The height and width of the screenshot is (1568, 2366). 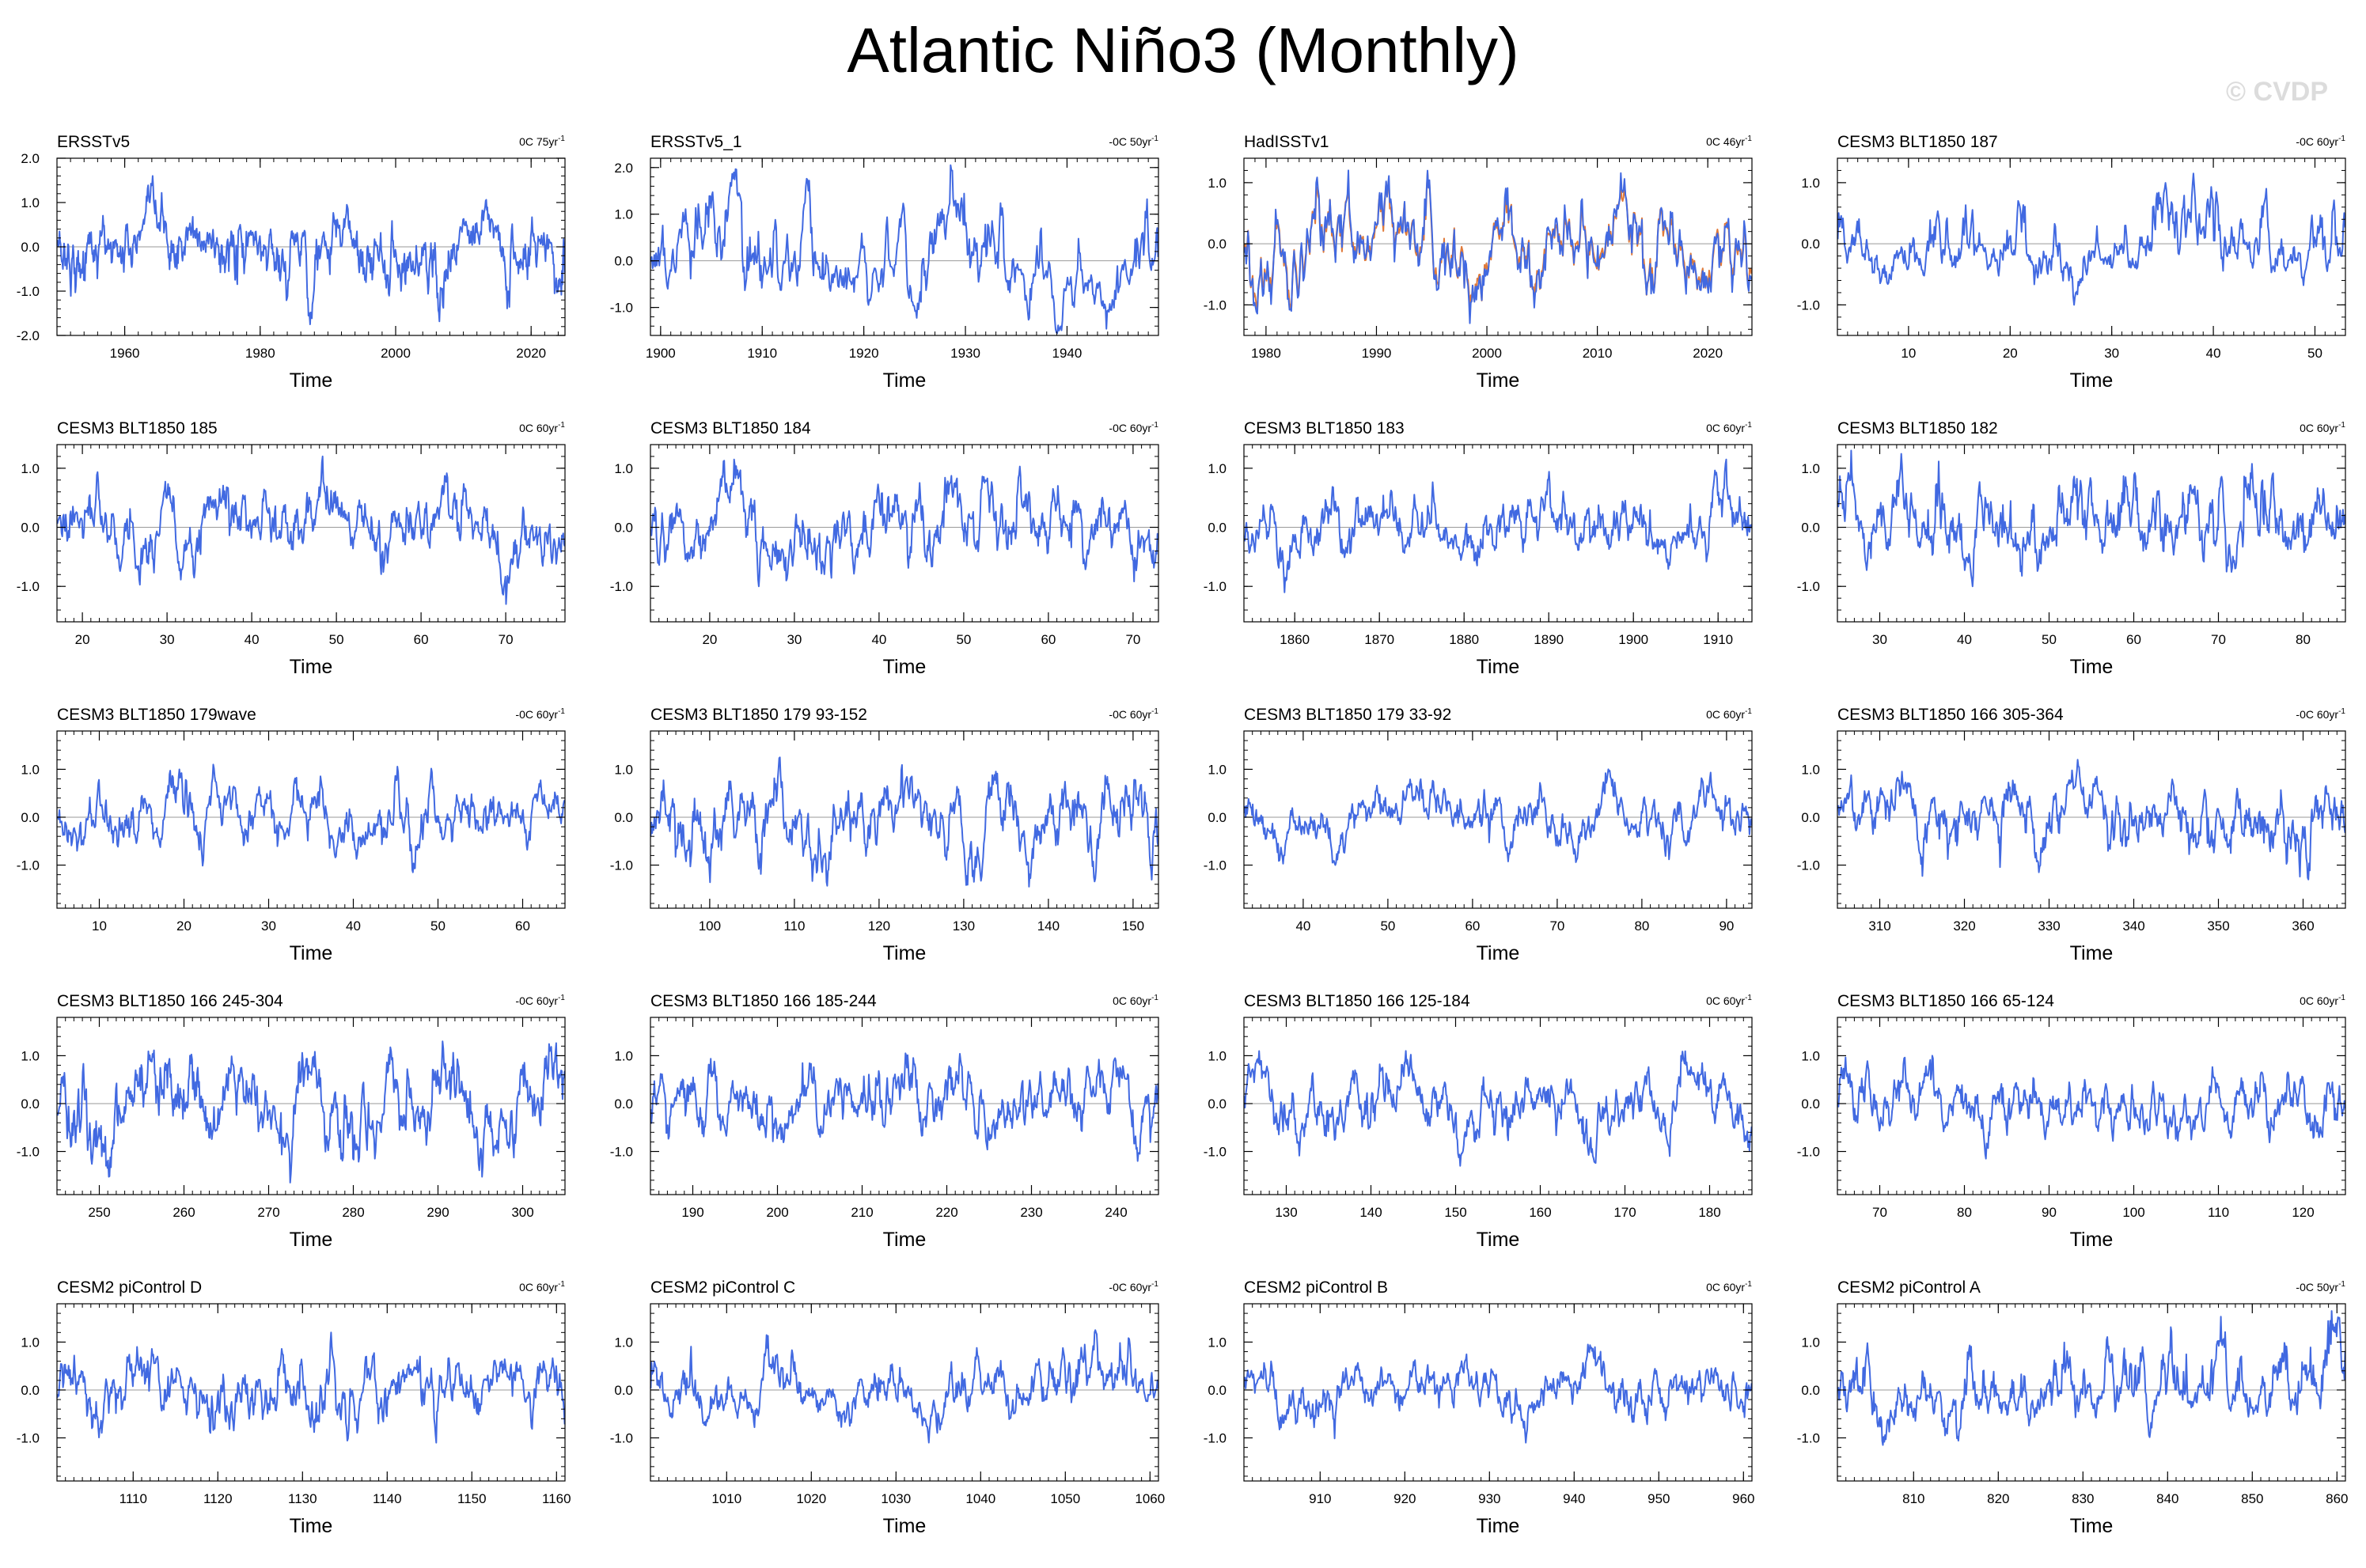 I want to click on x-tick-label: 1910, so click(x=1718, y=639).